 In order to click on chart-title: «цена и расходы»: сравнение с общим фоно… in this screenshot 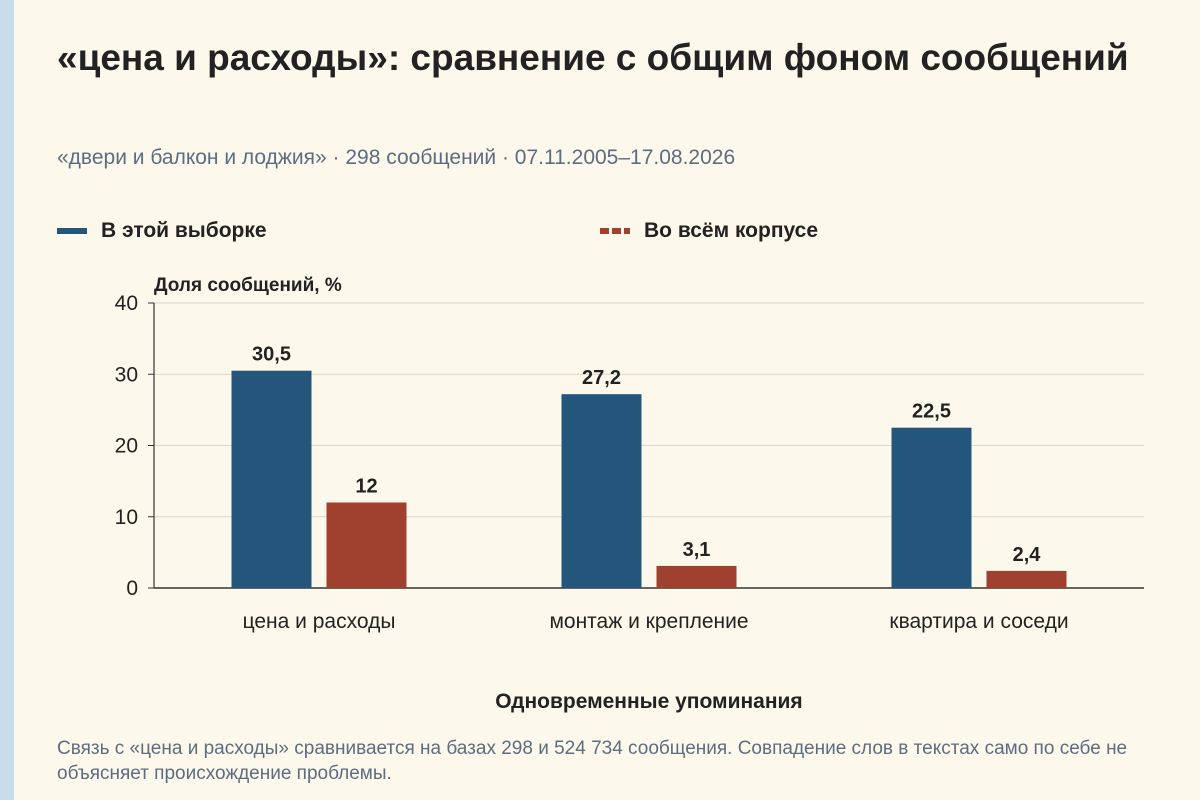, I will do `click(593, 57)`.